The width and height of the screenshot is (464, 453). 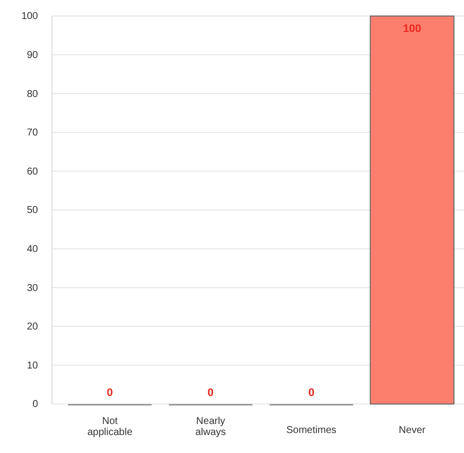 I want to click on y-tick-label: 10, so click(x=32, y=366).